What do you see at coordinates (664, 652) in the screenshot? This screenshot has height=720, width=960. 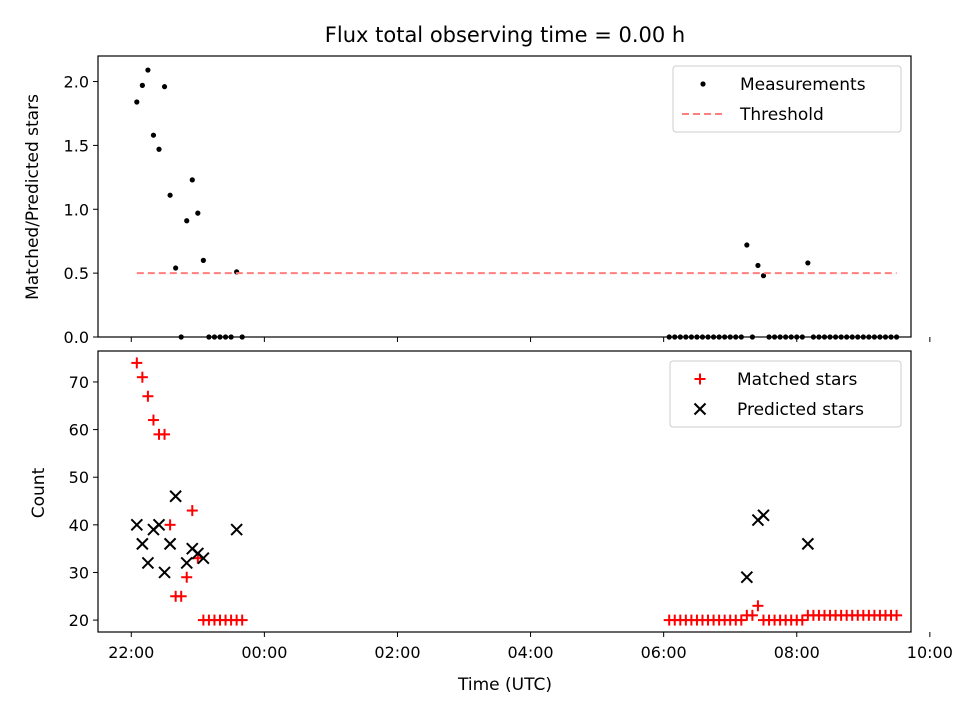 I see `bottom-x-tick-label-4: 06:00` at bounding box center [664, 652].